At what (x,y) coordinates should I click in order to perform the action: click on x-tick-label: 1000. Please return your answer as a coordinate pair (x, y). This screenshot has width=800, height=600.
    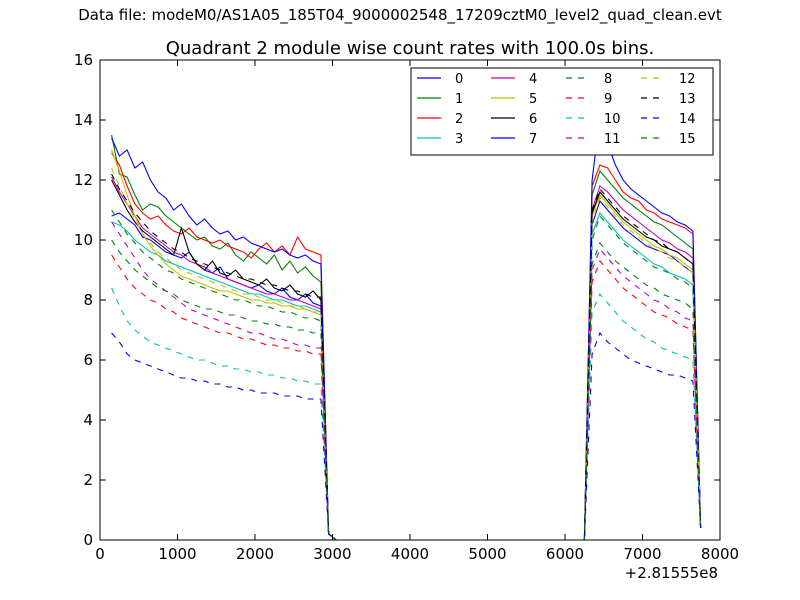
    Looking at the image, I should click on (177, 554).